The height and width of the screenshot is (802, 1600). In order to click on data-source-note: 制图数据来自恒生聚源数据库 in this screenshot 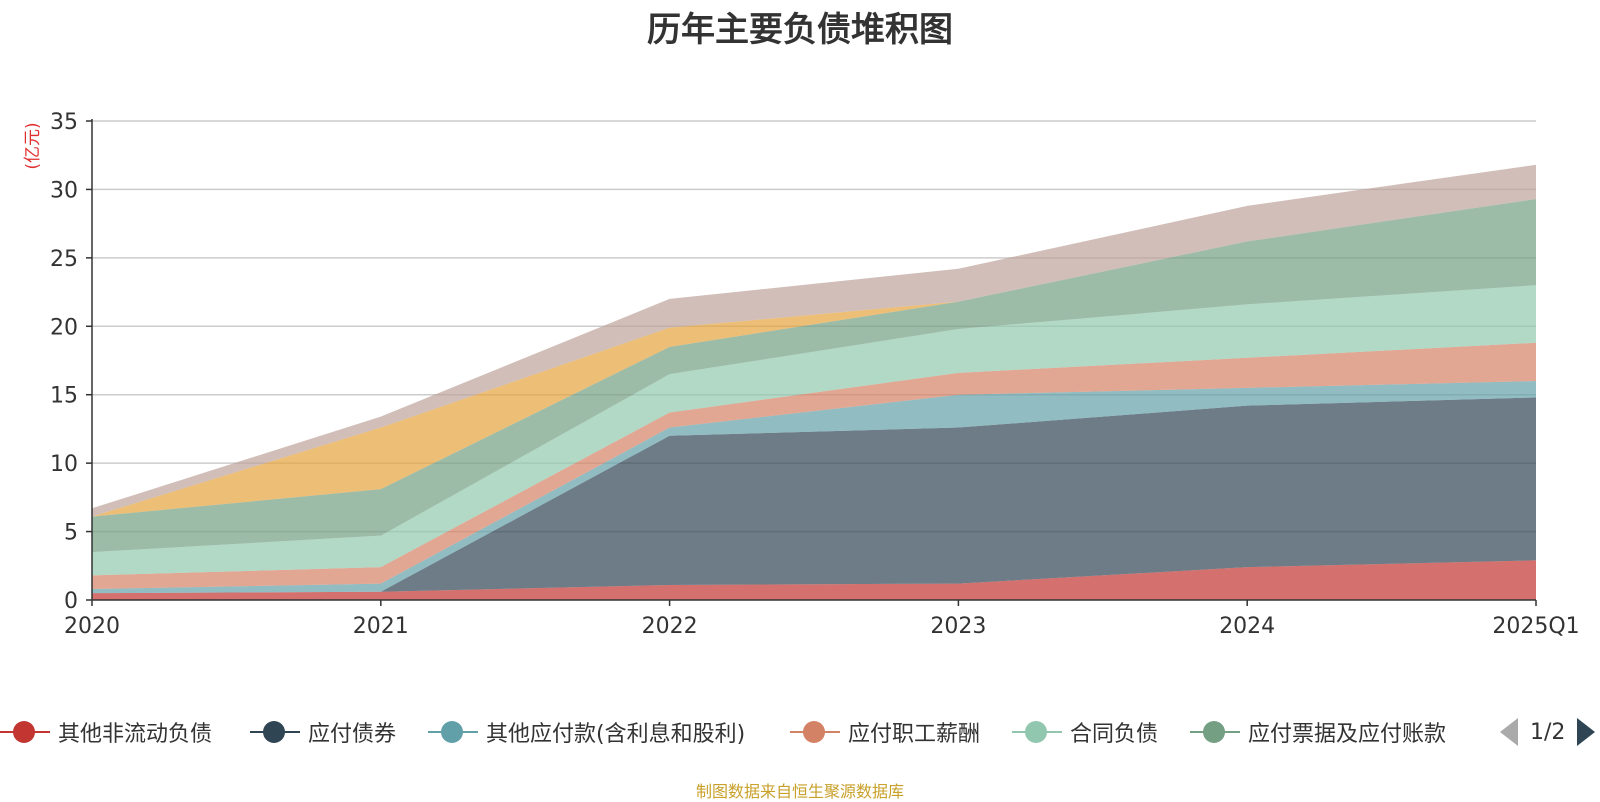, I will do `click(799, 791)`.